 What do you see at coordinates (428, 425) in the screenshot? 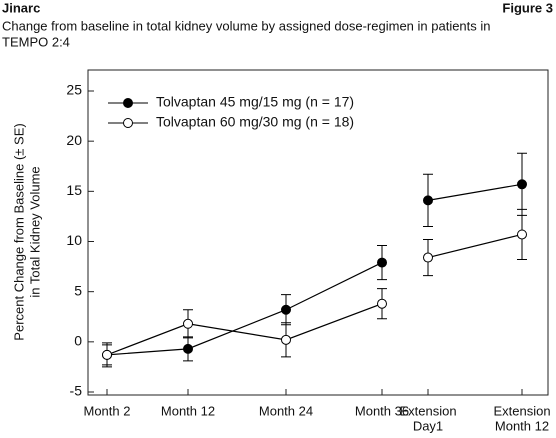
I see `x-tick-label: Day1` at bounding box center [428, 425].